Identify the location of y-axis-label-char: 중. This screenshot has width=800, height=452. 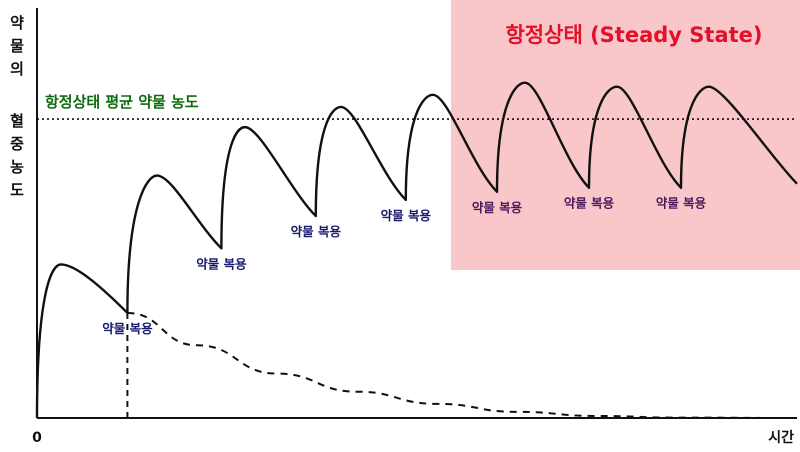
(17, 144).